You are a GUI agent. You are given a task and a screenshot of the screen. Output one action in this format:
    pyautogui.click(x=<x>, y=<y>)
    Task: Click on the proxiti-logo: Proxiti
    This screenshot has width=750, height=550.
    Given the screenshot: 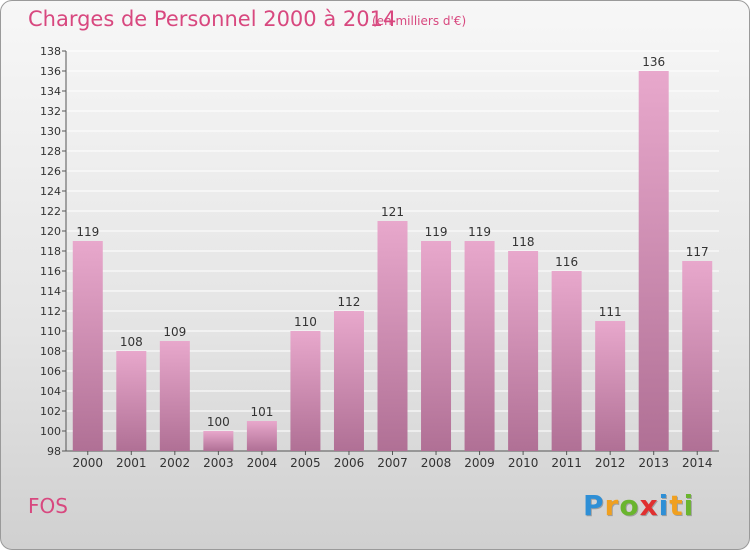 What is the action you would take?
    pyautogui.click(x=638, y=505)
    